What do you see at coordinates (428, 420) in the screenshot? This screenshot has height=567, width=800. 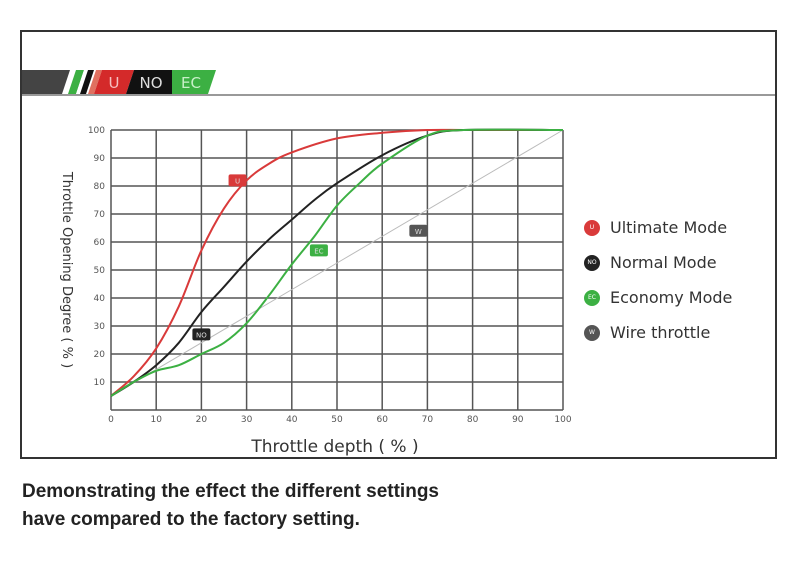 I see `x-tick-label: 70` at bounding box center [428, 420].